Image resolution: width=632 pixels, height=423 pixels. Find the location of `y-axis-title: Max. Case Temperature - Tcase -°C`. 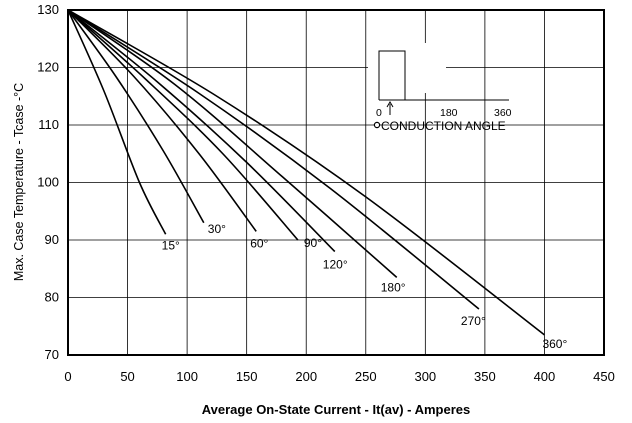

y-axis-title: Max. Case Temperature - Tcase -°C is located at coordinates (19, 182).